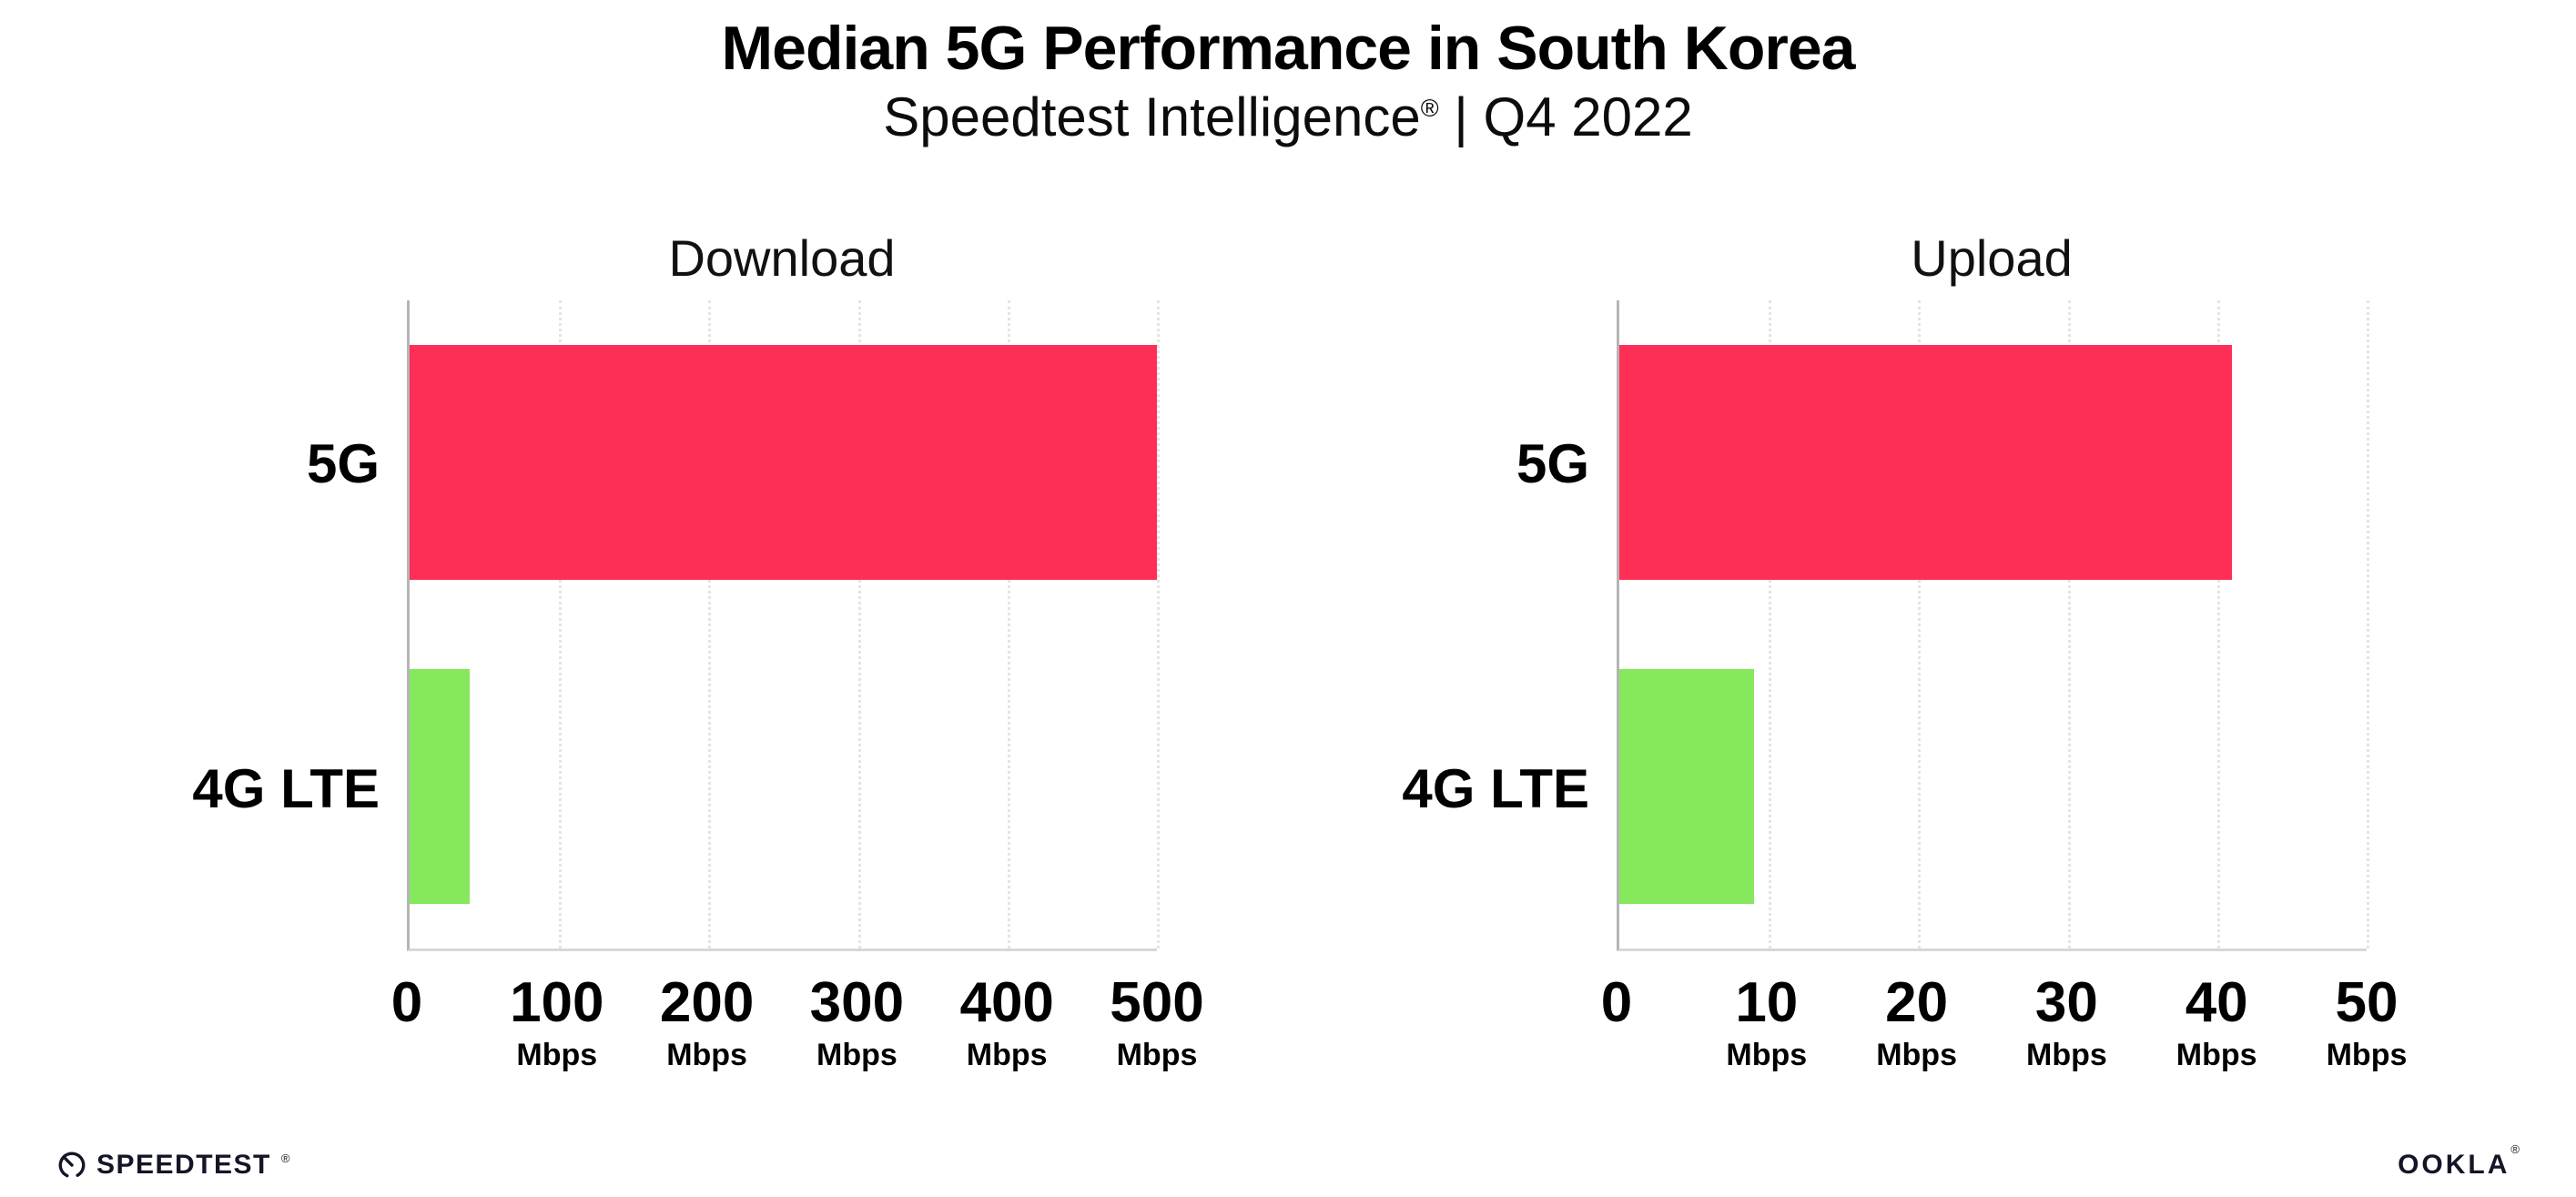  What do you see at coordinates (1288, 1162) in the screenshot?
I see `footer: SPEEDTEST ® OOKLA®` at bounding box center [1288, 1162].